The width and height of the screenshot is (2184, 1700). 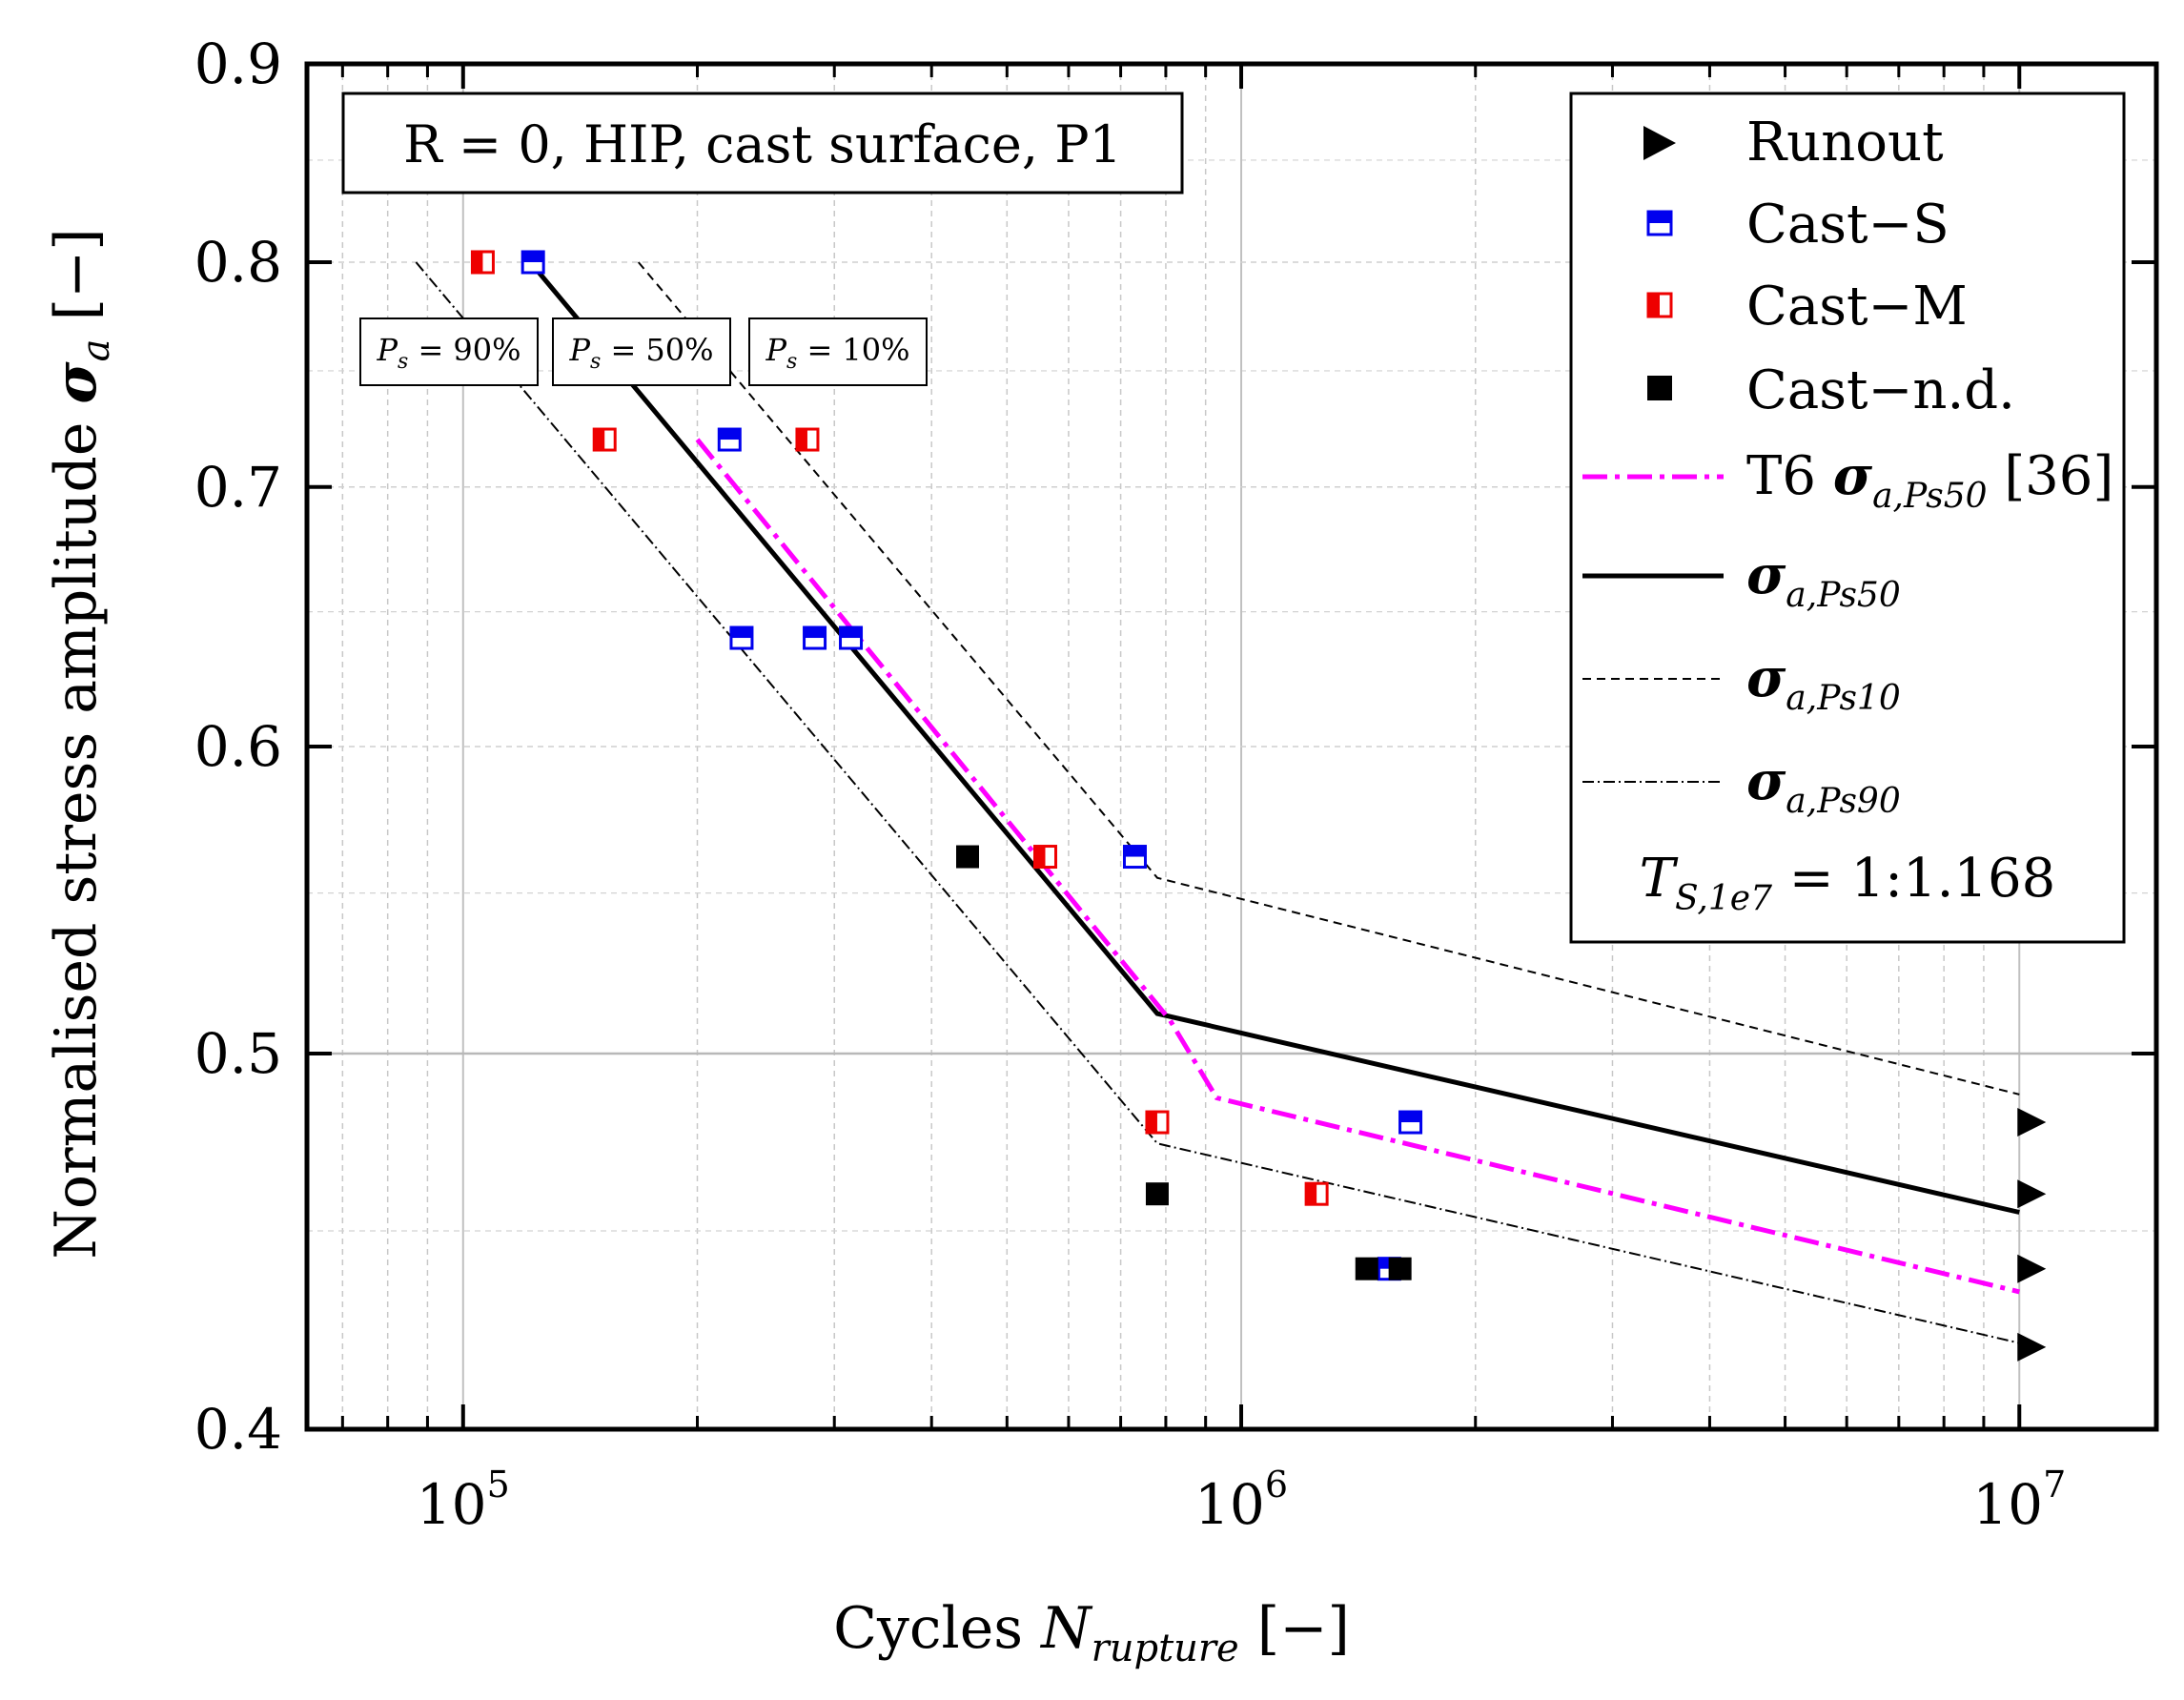 I want to click on ps10-box-label: Ps = 10%, so click(x=837, y=353).